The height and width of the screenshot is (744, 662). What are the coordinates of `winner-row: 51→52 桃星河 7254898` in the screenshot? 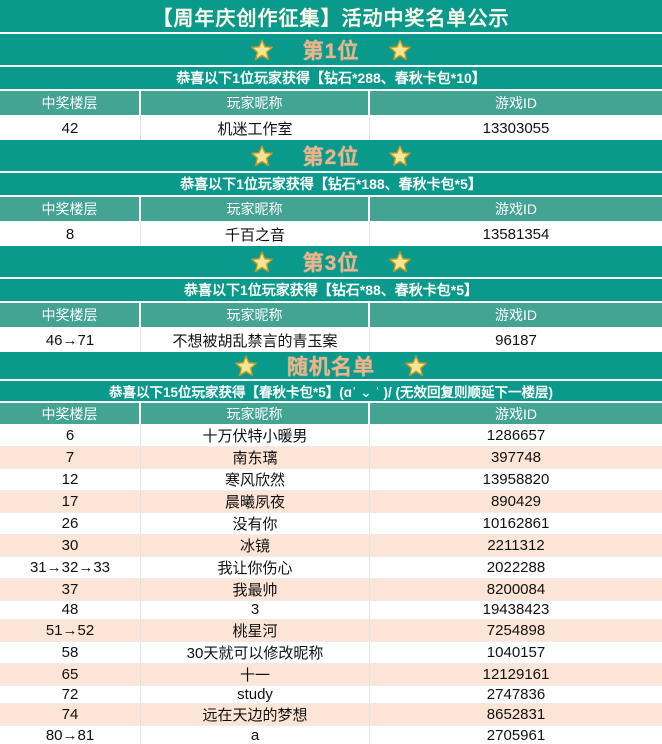 It's located at (331, 630).